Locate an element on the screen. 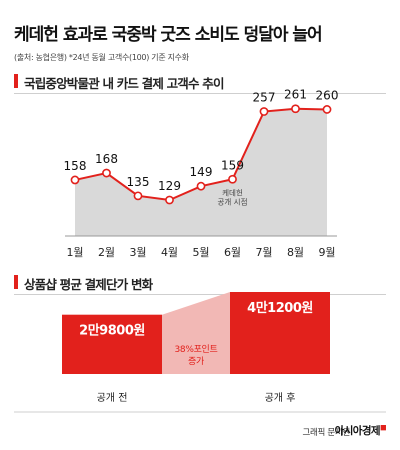 This screenshot has width=400, height=450. brand-logo: 아시아경제■ is located at coordinates (360, 430).